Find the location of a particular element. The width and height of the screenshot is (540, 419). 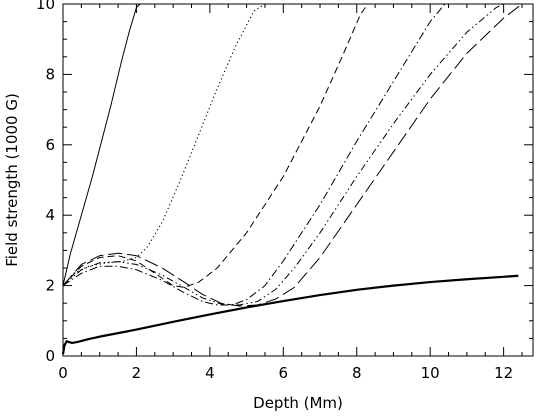

x-tick-label: 2 is located at coordinates (137, 373).